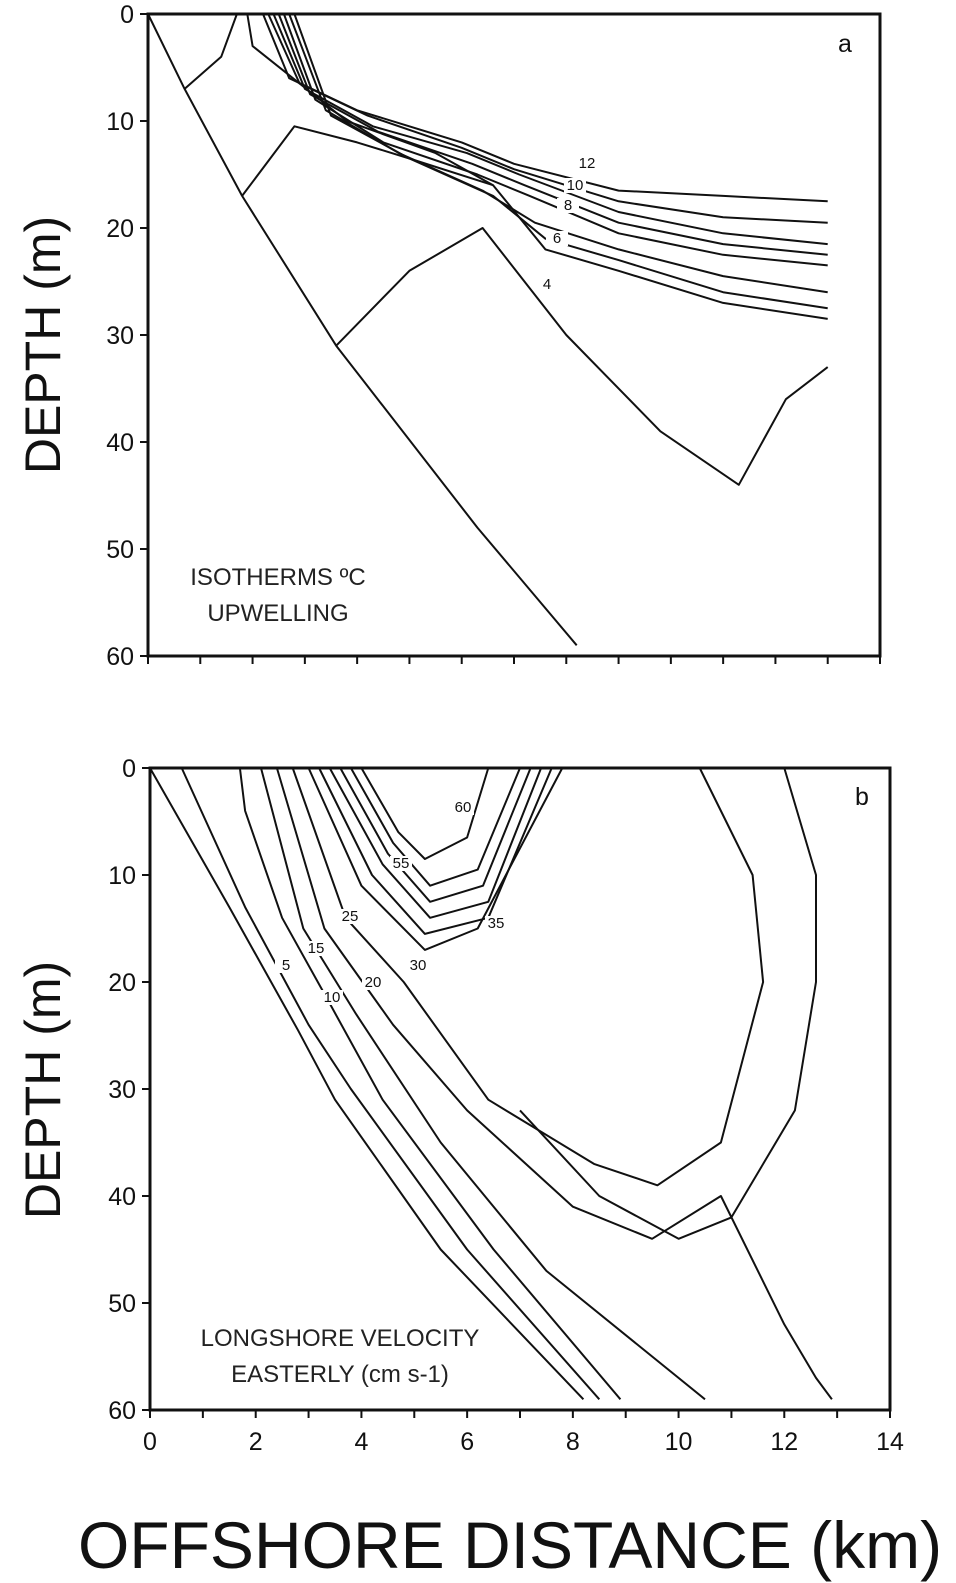  I want to click on contour-label: 15, so click(316, 948).